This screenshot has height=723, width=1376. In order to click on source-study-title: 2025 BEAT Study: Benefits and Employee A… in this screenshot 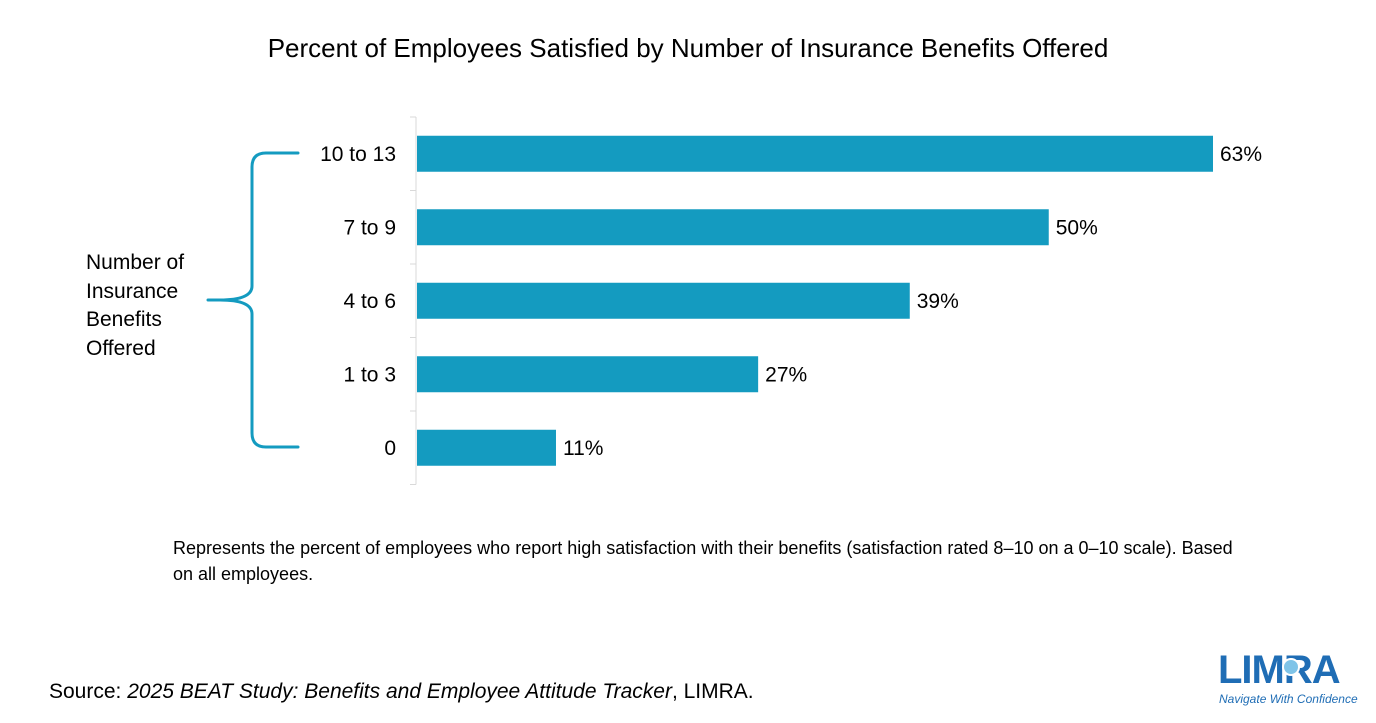, I will do `click(399, 691)`.